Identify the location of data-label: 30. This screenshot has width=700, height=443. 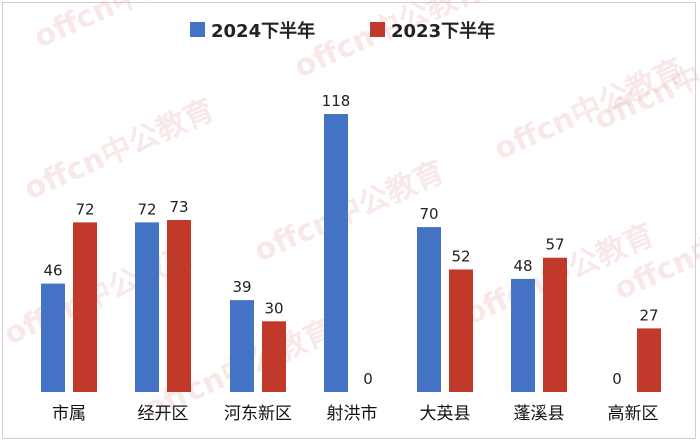
(273, 308).